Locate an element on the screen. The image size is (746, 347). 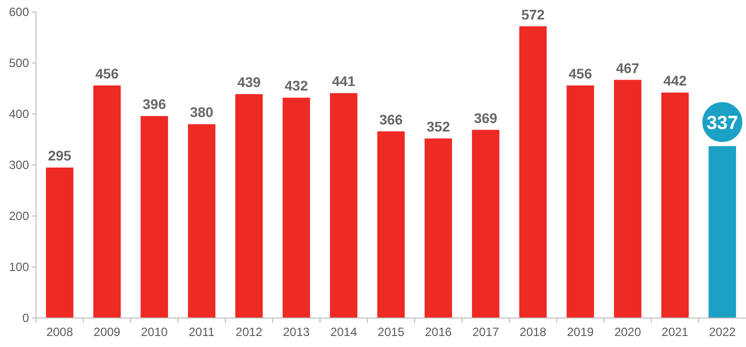
data-label: 442 is located at coordinates (675, 80).